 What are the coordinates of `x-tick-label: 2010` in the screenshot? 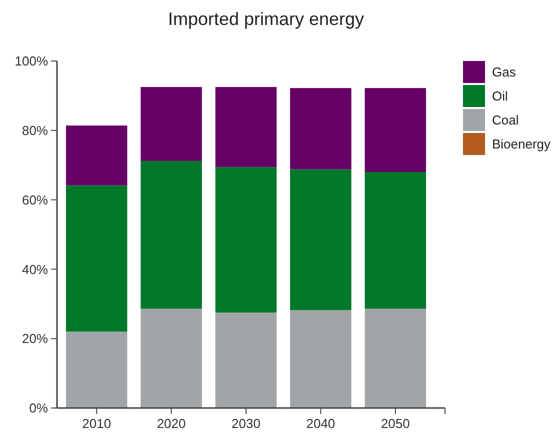 It's located at (97, 423).